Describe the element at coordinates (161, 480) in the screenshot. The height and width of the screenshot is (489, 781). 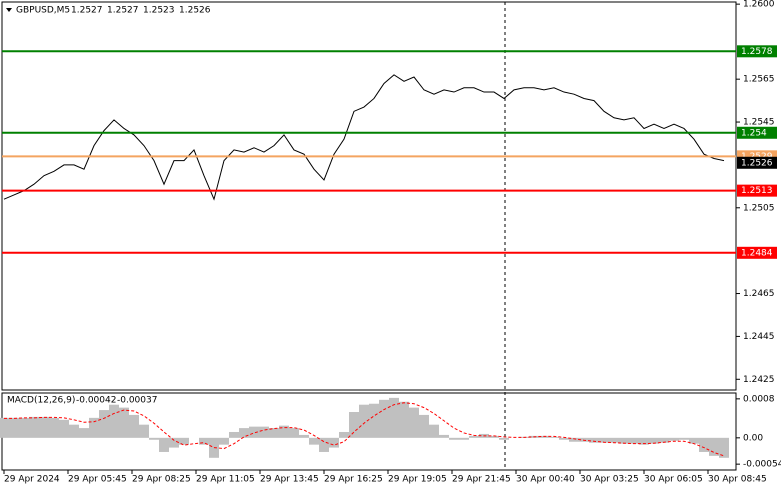
I see `x-tick-label: 29 Apr 08:25` at that location.